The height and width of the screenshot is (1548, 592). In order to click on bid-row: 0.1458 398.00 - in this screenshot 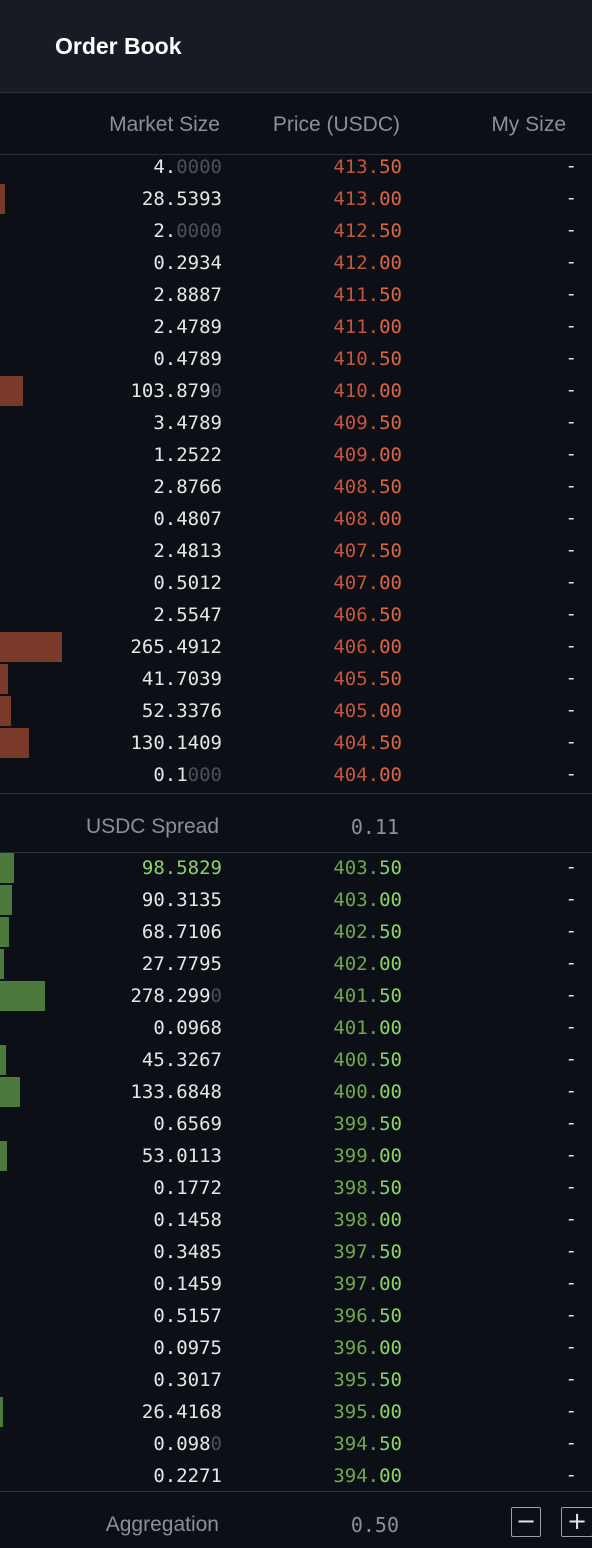, I will do `click(296, 1221)`.